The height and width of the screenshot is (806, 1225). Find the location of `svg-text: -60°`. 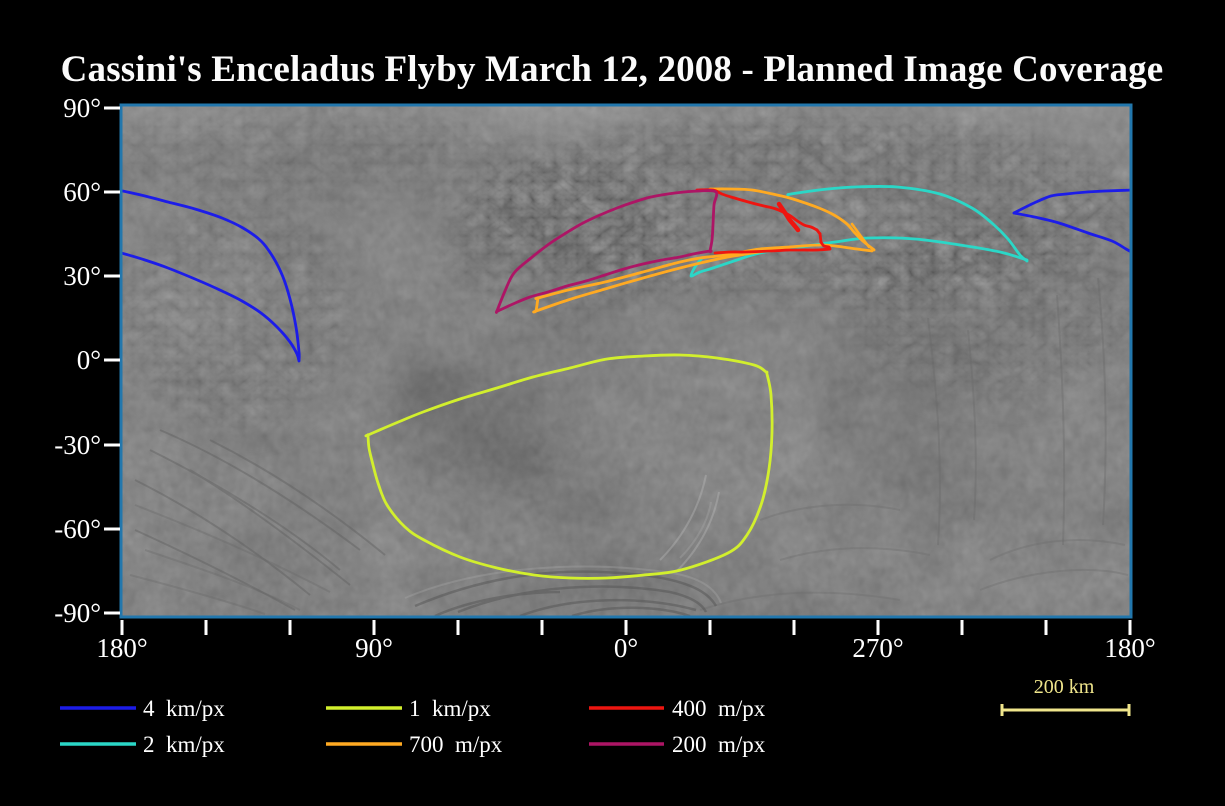

svg-text: -60° is located at coordinates (77, 529).